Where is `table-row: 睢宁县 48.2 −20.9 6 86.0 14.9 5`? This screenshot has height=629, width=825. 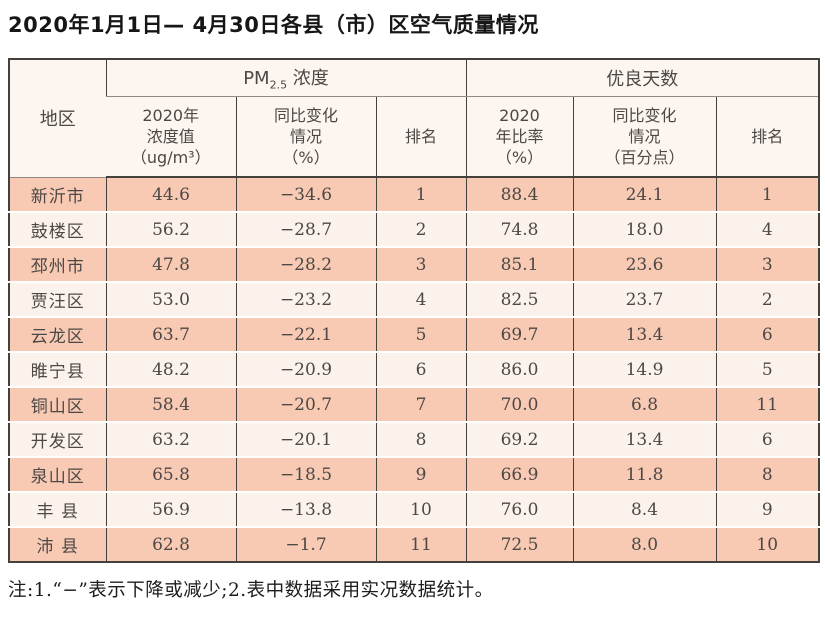 table-row: 睢宁县 48.2 −20.9 6 86.0 14.9 5 is located at coordinates (414, 369).